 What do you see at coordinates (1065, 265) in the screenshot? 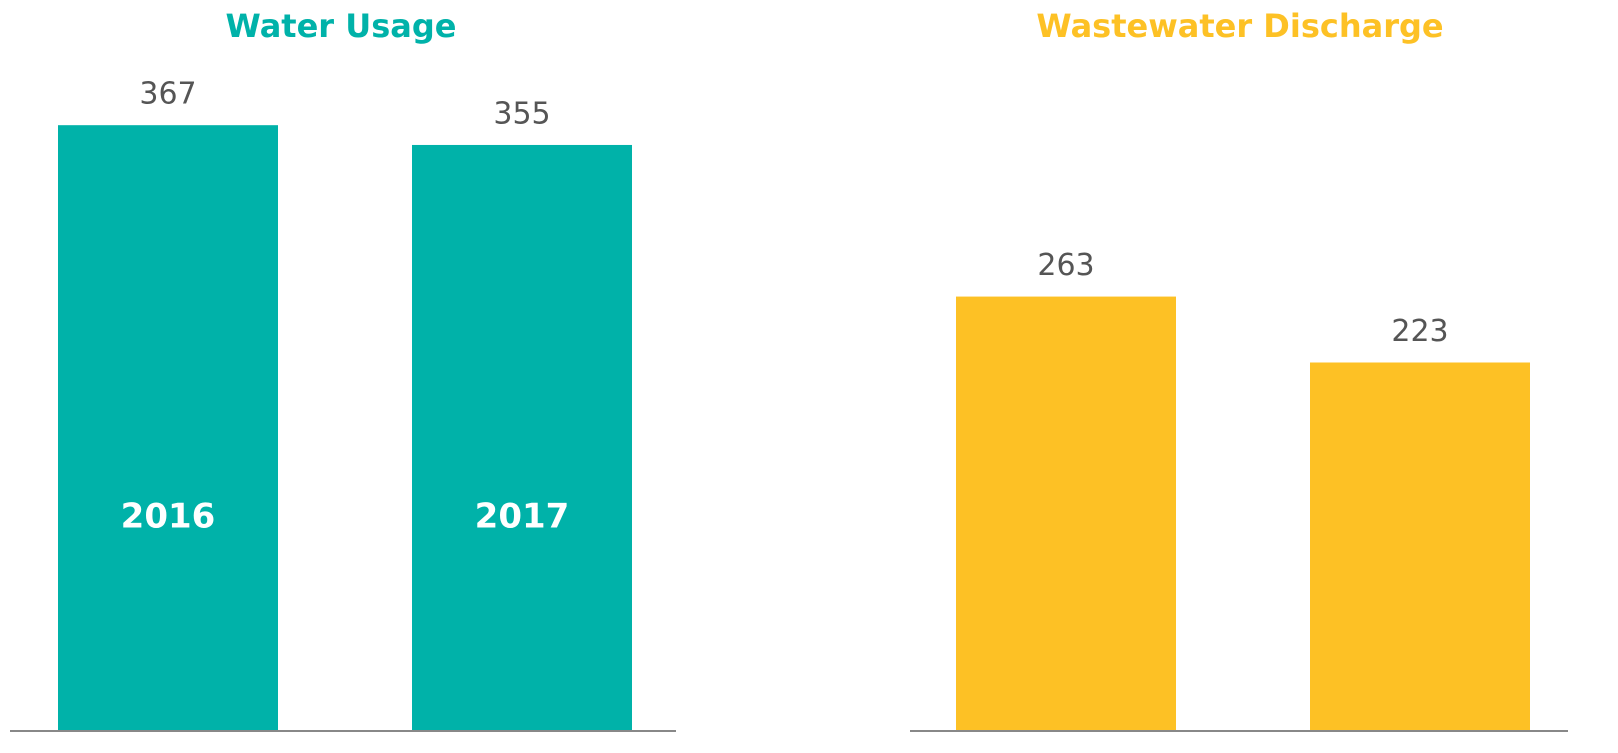
I see `value-label: 263` at bounding box center [1065, 265].